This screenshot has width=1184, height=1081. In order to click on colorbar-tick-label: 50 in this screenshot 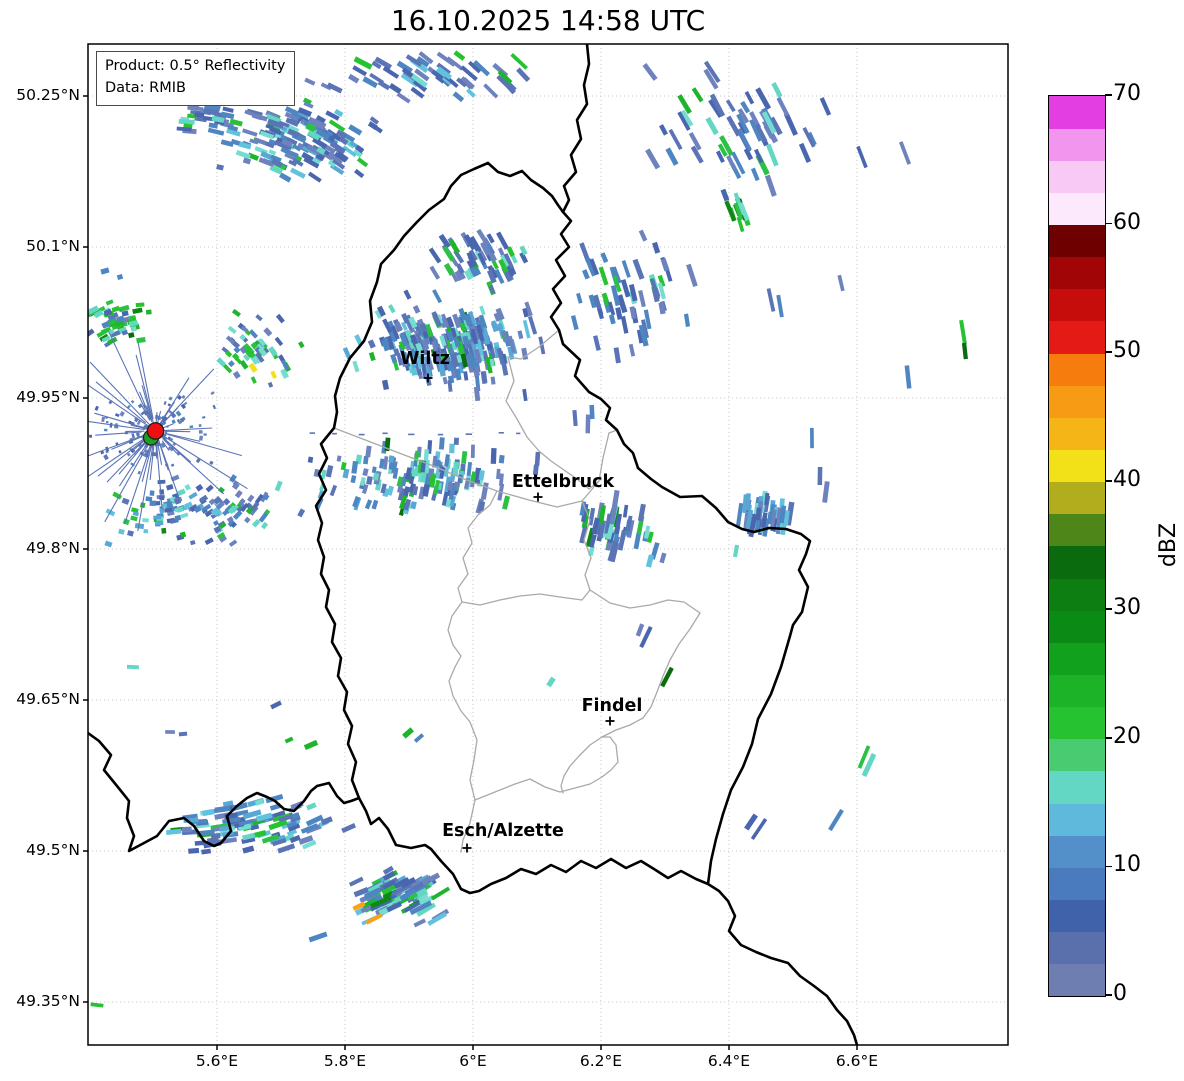, I will do `click(1127, 351)`.